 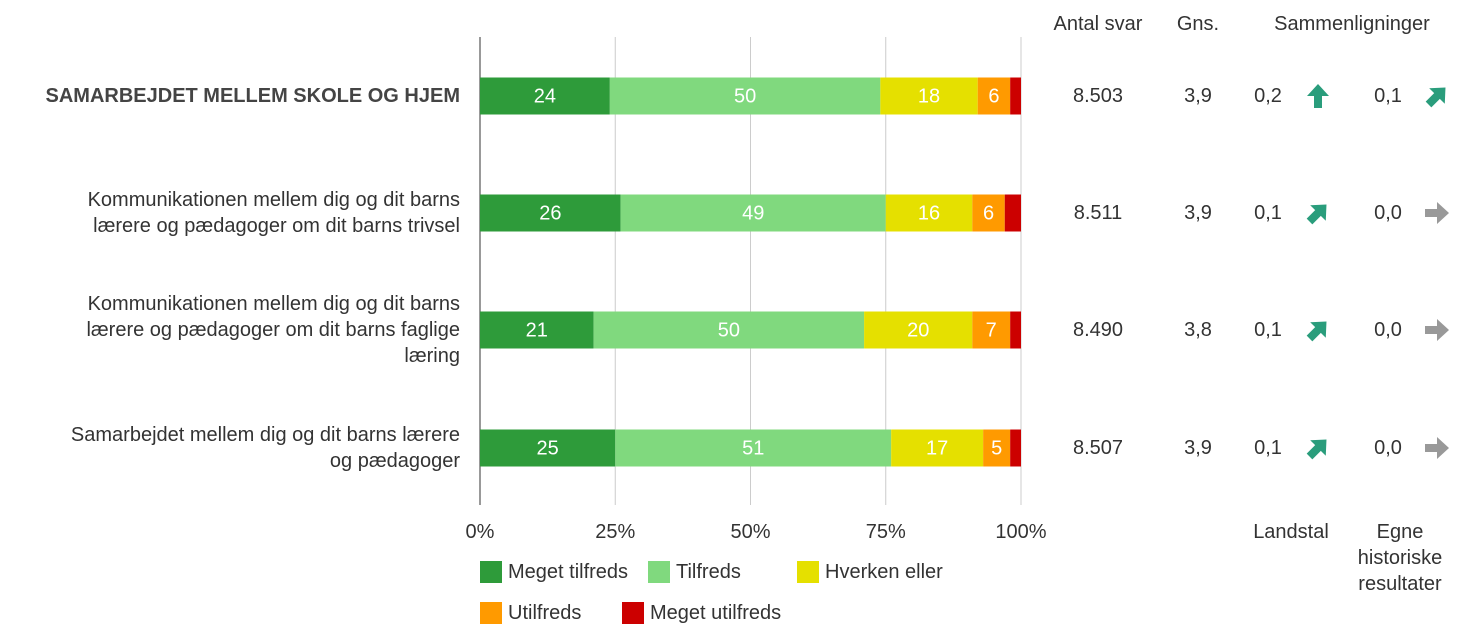 I want to click on data-label: 20, so click(x=918, y=330).